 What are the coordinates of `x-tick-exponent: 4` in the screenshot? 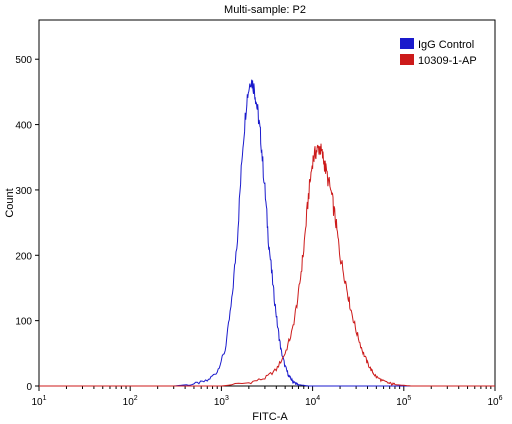 It's located at (318, 398).